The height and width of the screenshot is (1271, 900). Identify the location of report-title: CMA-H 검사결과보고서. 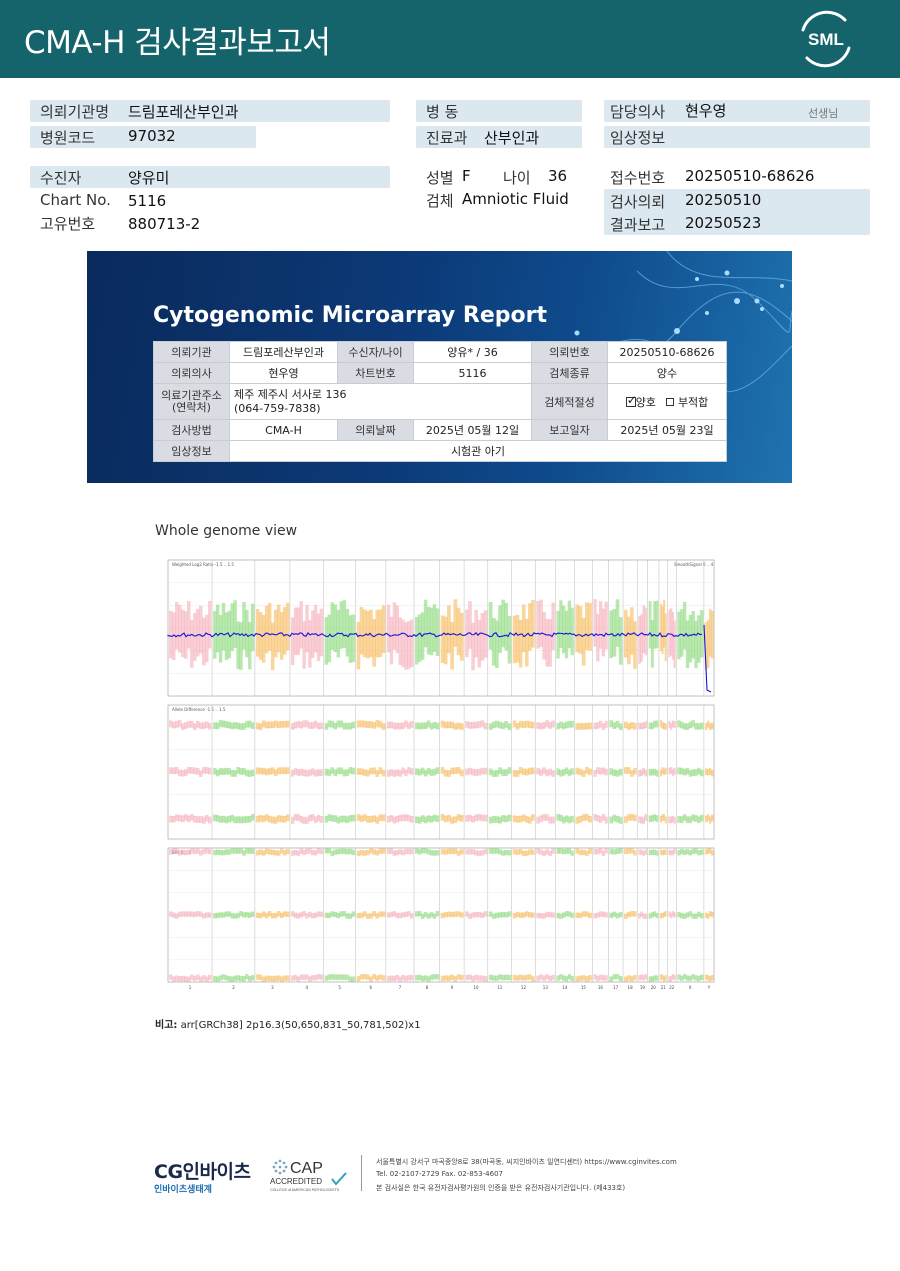
(177, 43).